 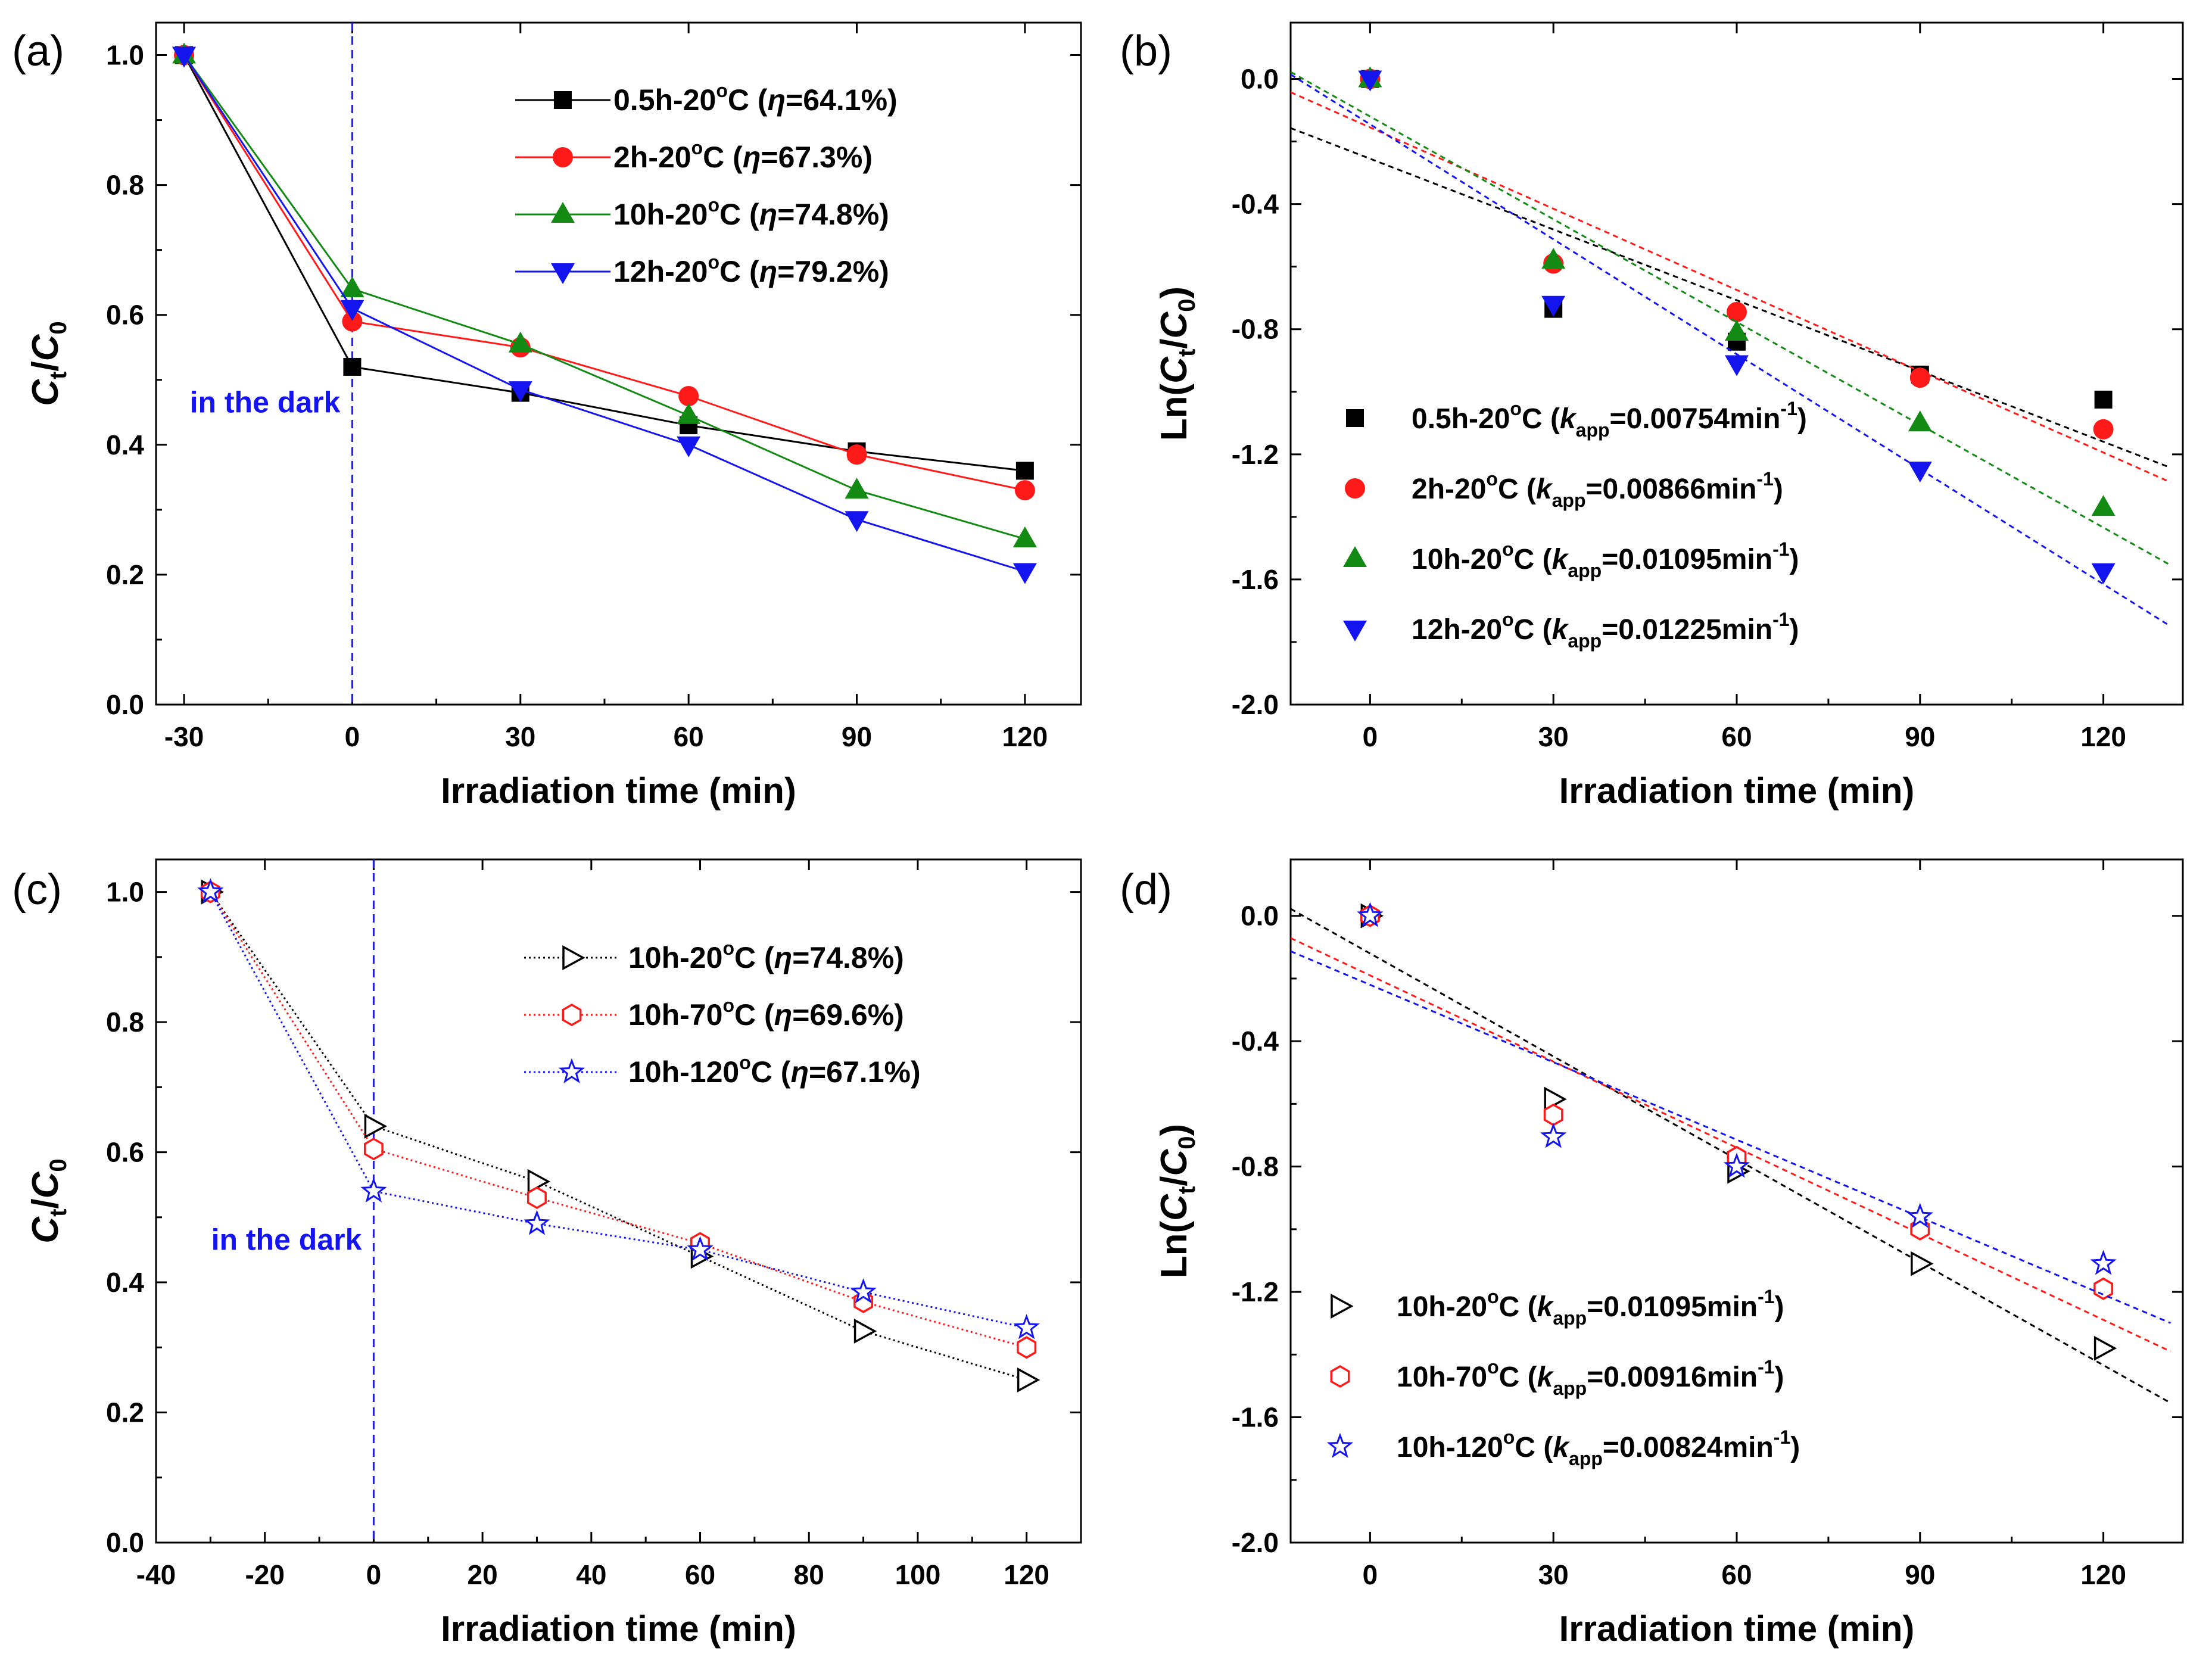 What do you see at coordinates (1025, 736) in the screenshot?
I see `x-tick-label: 120` at bounding box center [1025, 736].